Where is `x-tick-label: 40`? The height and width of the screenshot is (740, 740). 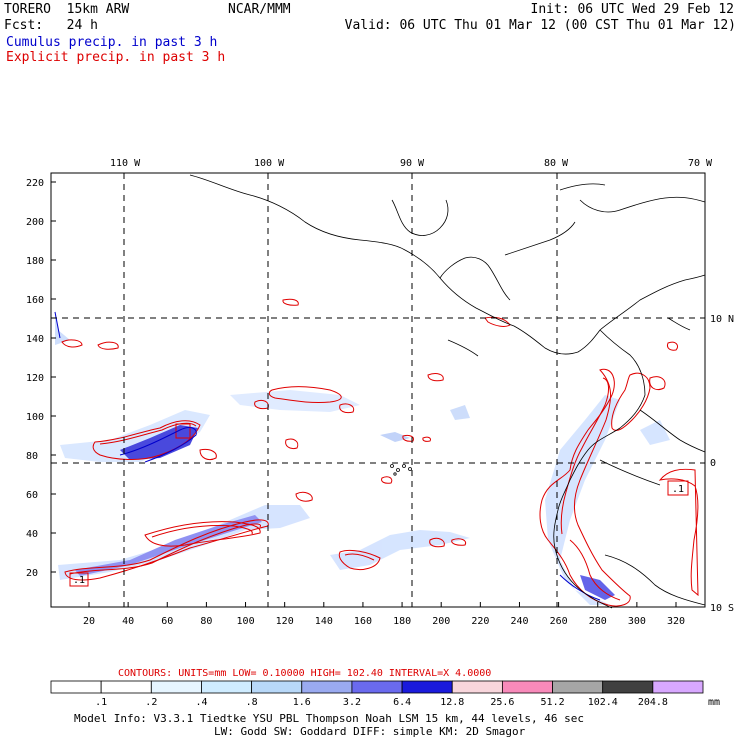 x-tick-label: 40 is located at coordinates (128, 621).